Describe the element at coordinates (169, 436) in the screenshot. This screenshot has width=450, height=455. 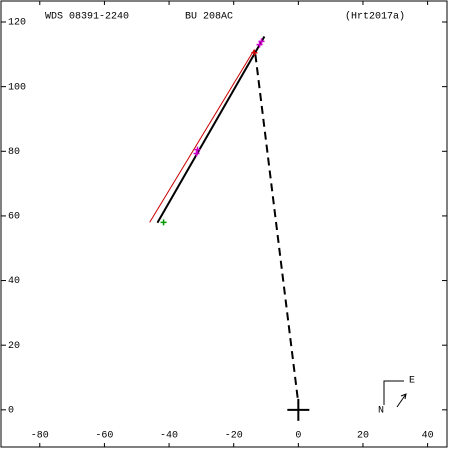
I see `x-tick-label: -40` at that location.